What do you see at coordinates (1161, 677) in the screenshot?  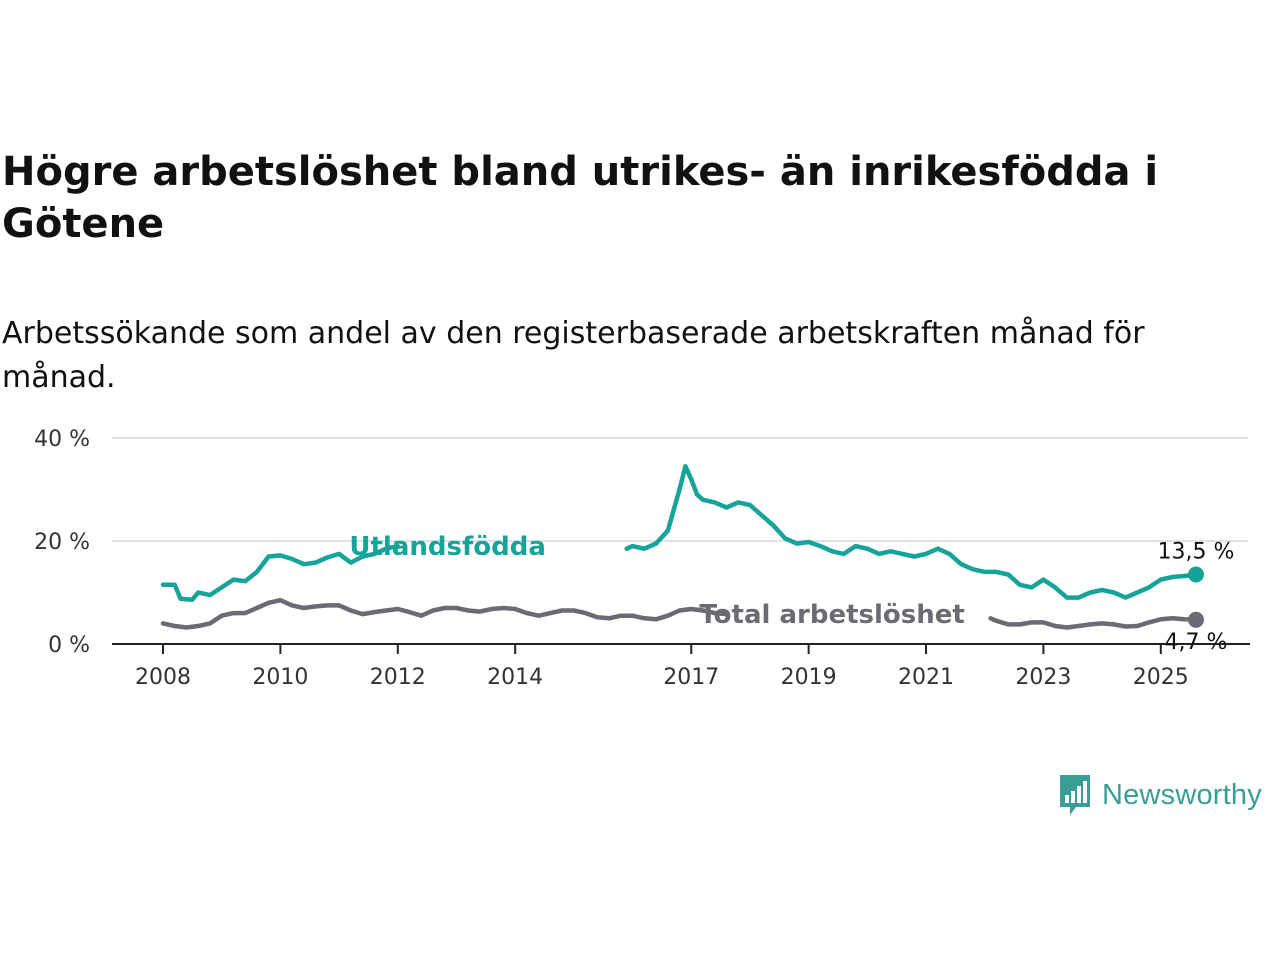 I see `x-tick-label: 2025` at bounding box center [1161, 677].